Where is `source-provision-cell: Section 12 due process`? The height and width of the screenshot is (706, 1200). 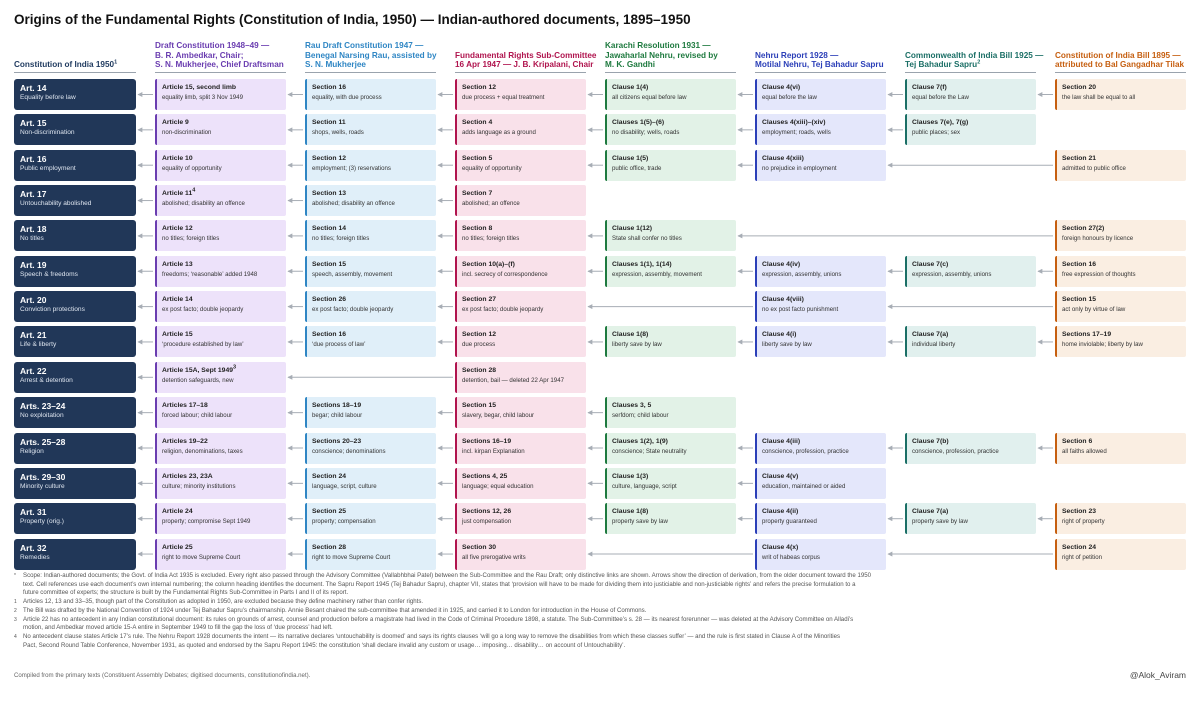
source-provision-cell: Section 12 due process is located at coordinates (520, 342).